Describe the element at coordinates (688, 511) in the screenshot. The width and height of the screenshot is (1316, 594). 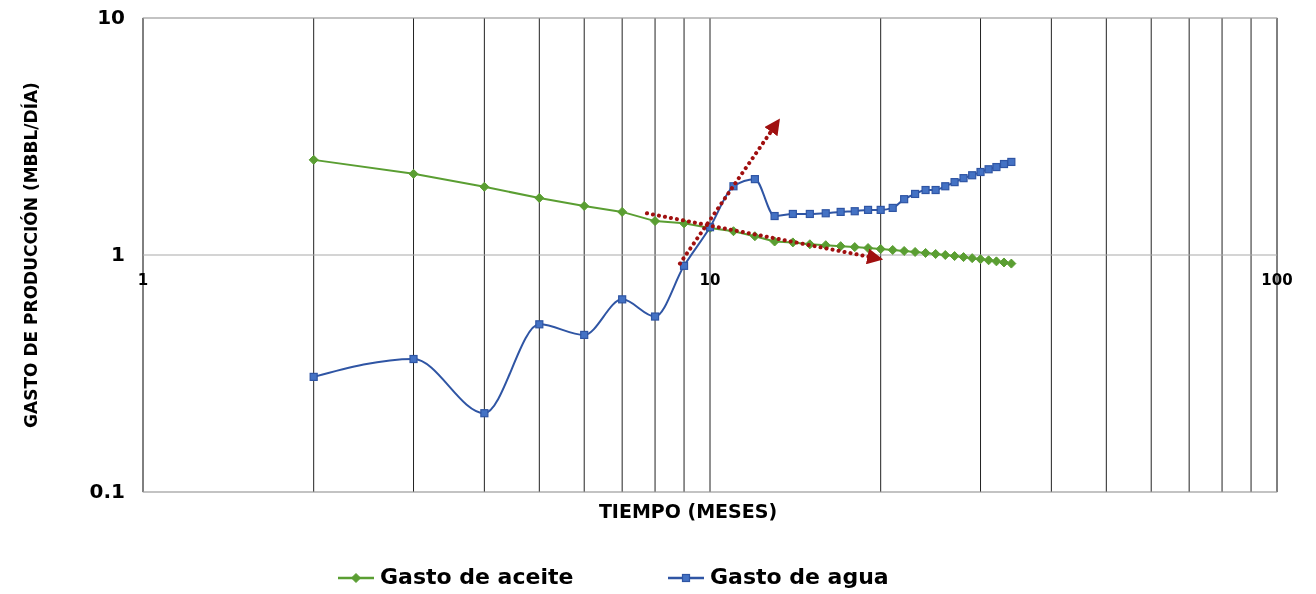
I see `x-axis-title: TIEMPO (MESES)` at that location.